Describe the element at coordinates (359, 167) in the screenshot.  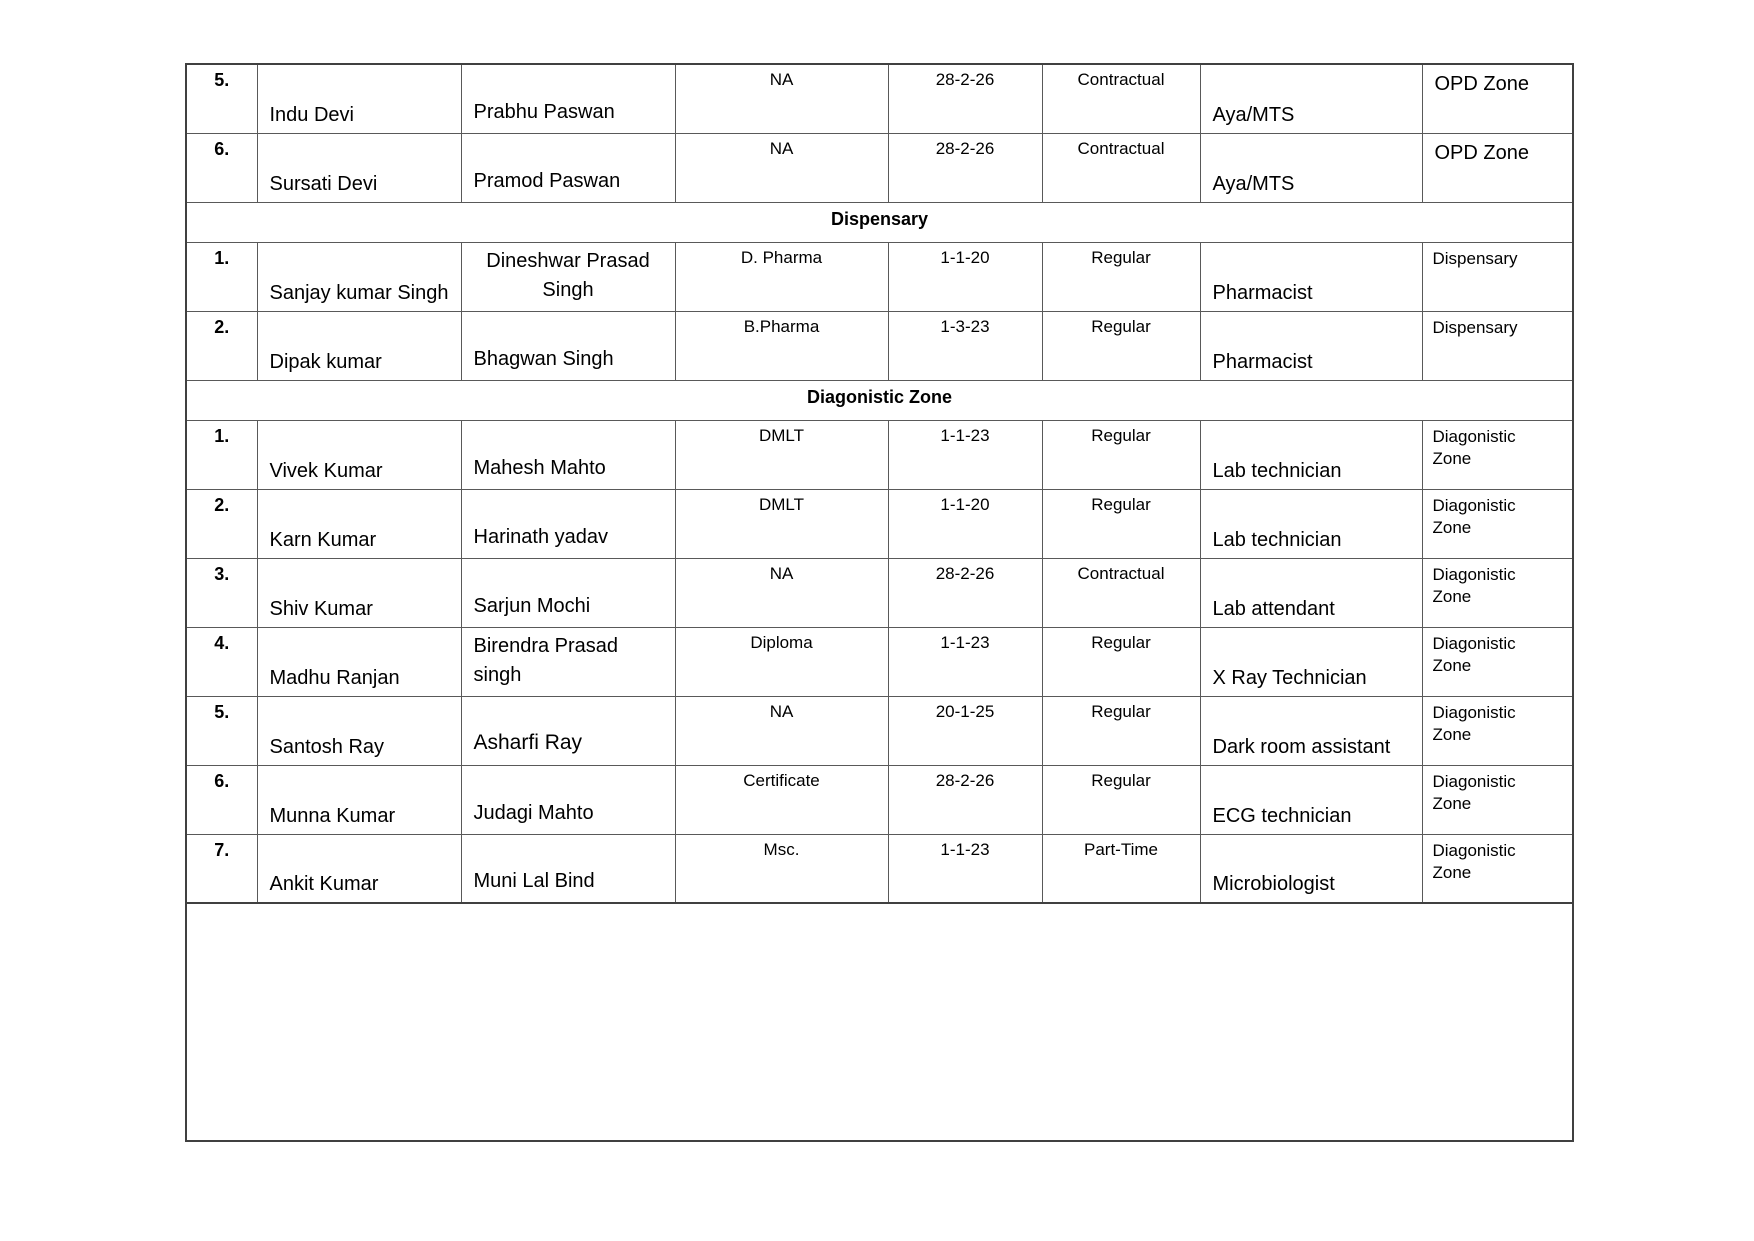
I see `cell-name: Sursati Devi` at that location.